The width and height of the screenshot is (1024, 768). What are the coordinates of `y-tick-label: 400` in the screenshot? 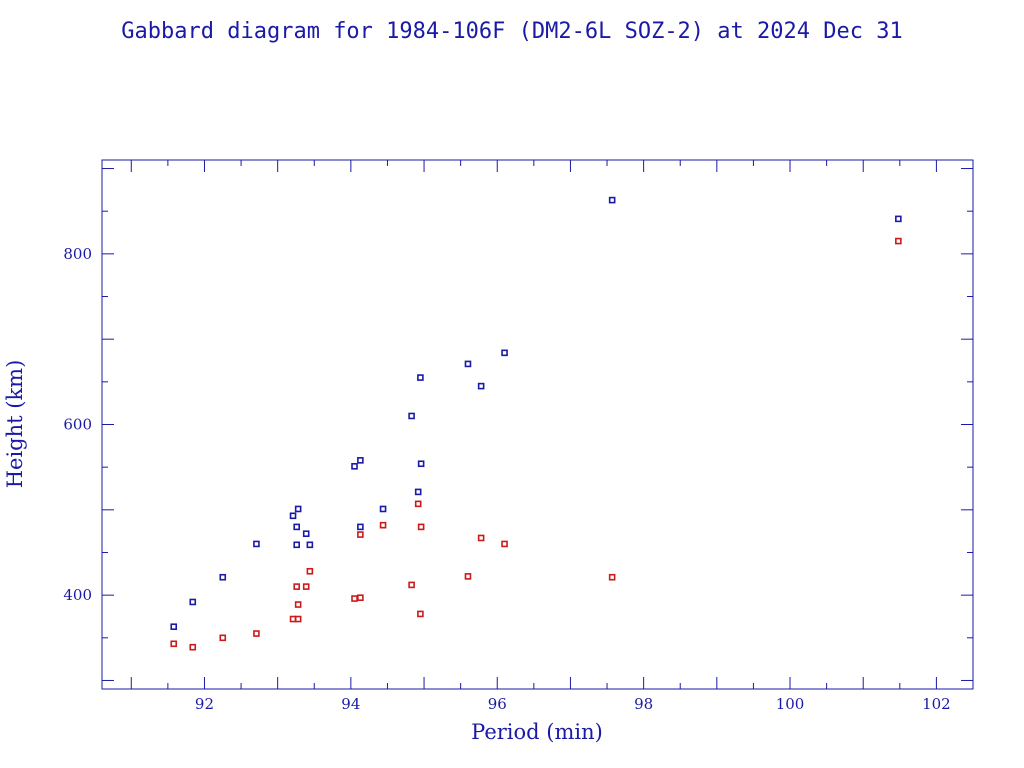 It's located at (77, 595).